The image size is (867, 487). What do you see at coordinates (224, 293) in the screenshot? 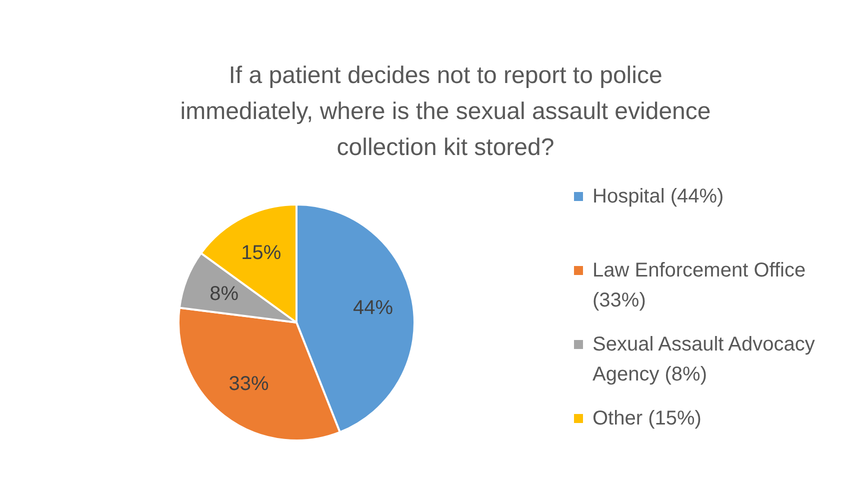
I see `data-label: 8%` at bounding box center [224, 293].